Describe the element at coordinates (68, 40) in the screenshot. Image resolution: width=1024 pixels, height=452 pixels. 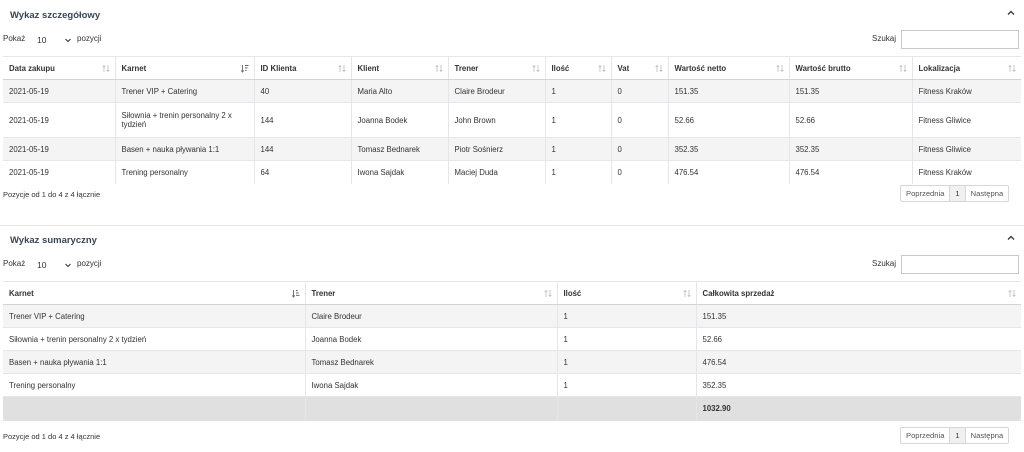
I see `chevron-down-icon` at that location.